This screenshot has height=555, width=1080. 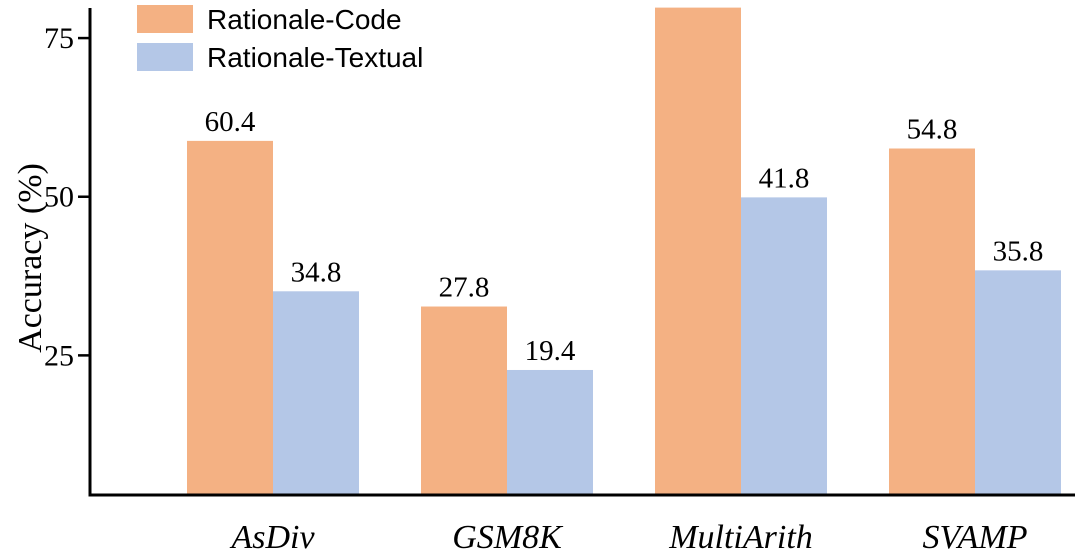 I want to click on bar-svamp-textual, so click(x=1018, y=382).